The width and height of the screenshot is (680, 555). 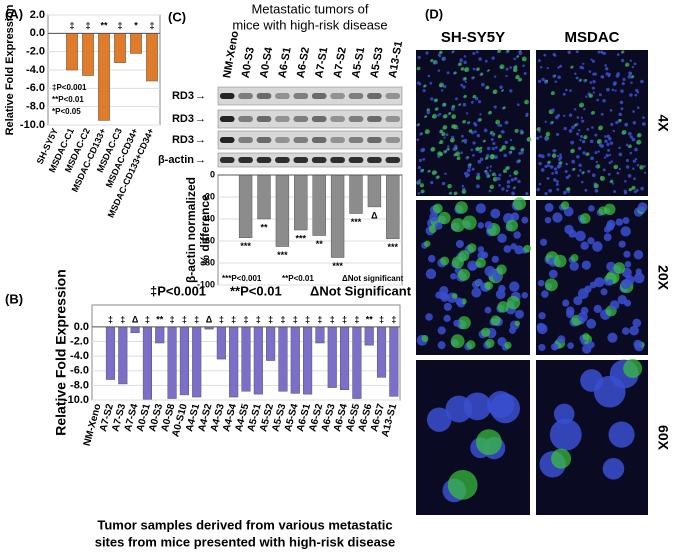 What do you see at coordinates (209, 319) in the screenshot?
I see `significance-marker: Δ` at bounding box center [209, 319].